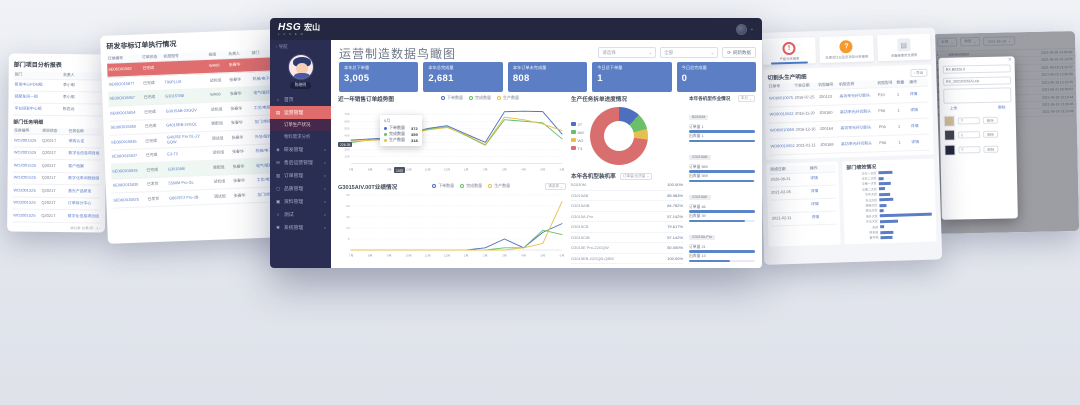 The image size is (1080, 405). I want to click on table-row: WO2001S25 Q2021T 客户档案, so click(56, 167).